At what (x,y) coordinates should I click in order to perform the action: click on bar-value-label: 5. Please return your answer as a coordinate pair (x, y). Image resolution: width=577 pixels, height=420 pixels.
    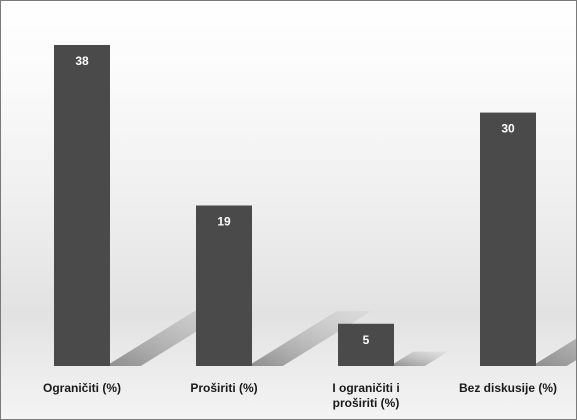
    Looking at the image, I should click on (366, 340).